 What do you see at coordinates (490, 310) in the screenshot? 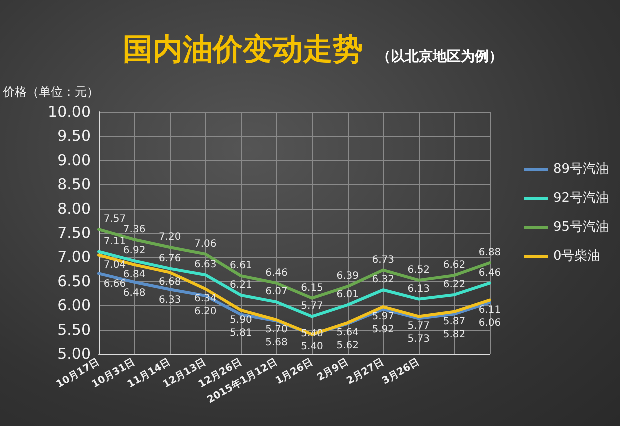
I see `data-label: 6.11` at bounding box center [490, 310].